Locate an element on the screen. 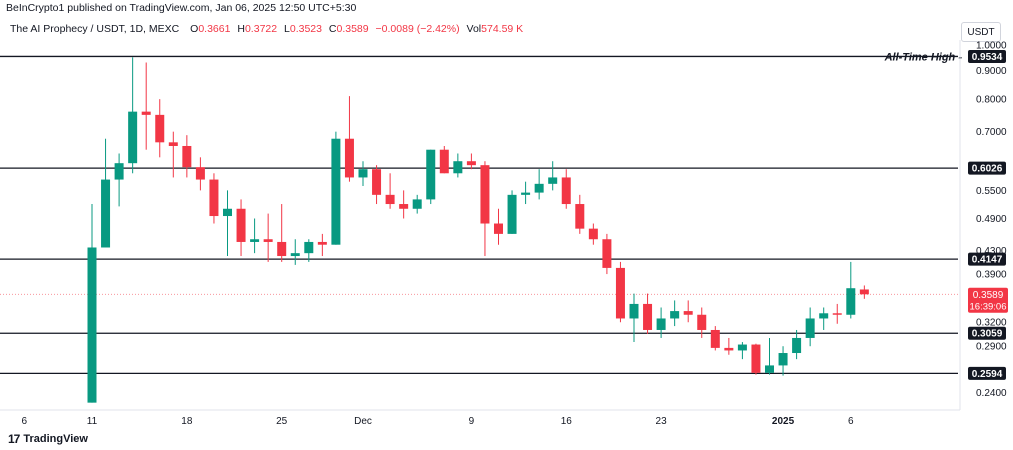  x-tick-label: 2025 is located at coordinates (783, 421).